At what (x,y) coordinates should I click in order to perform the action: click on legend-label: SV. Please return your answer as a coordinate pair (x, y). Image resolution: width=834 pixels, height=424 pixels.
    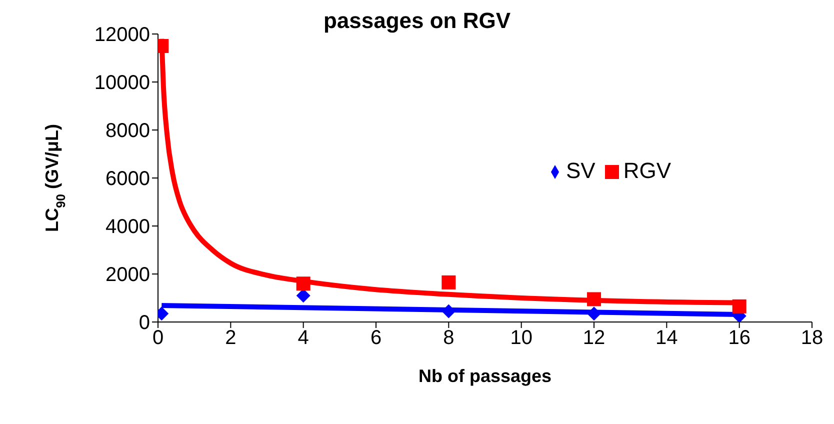
    Looking at the image, I should click on (581, 170).